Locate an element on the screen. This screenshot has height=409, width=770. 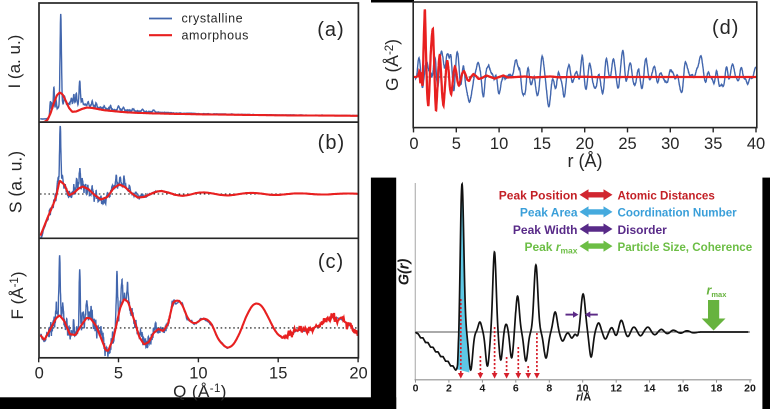
svg-text: I (a. u.) is located at coordinates (14, 62).